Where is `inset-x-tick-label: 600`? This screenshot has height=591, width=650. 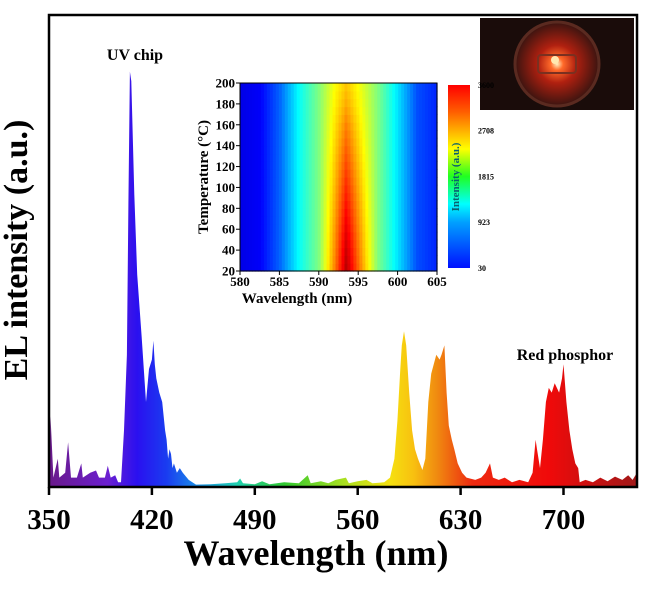
inset-x-tick-label: 600 is located at coordinates (398, 281).